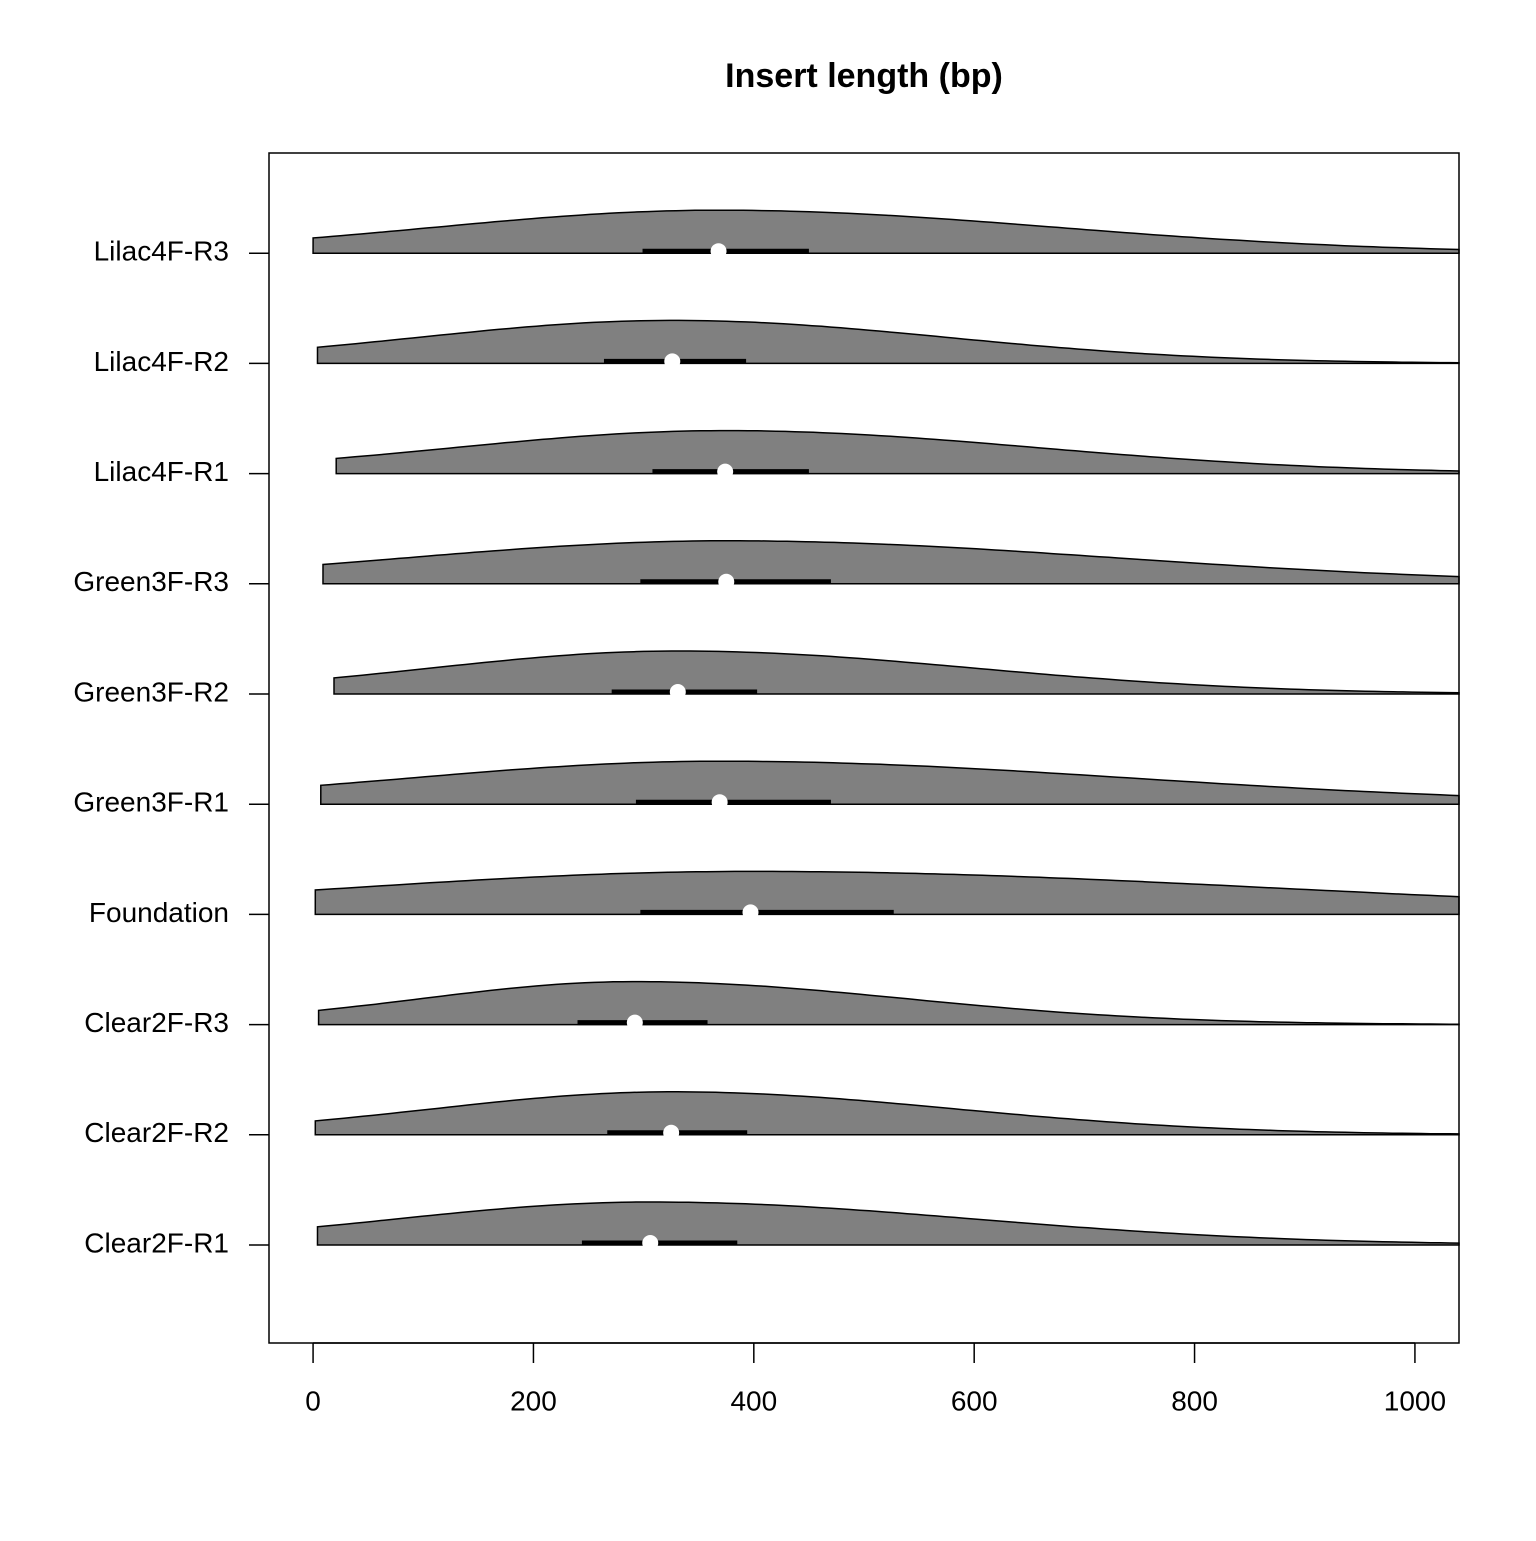 The width and height of the screenshot is (1536, 1541). Describe the element at coordinates (313, 1400) in the screenshot. I see `x-tick-label: 0` at that location.